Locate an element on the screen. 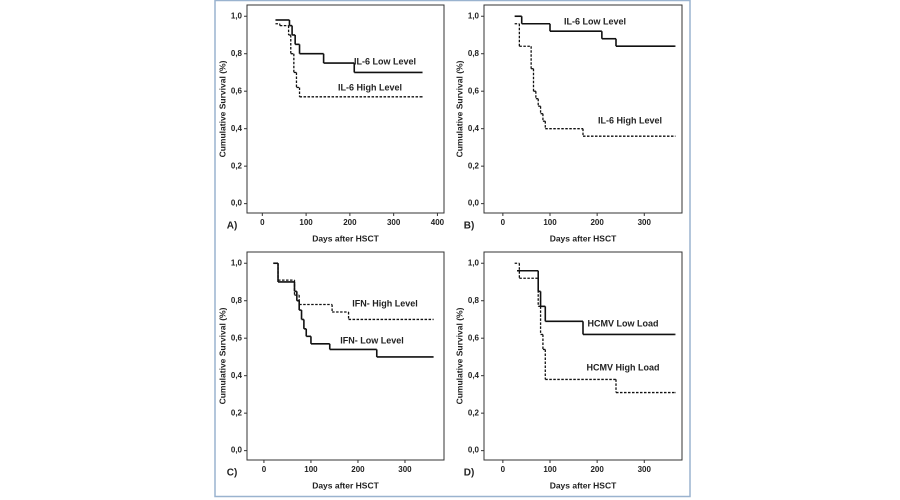 The width and height of the screenshot is (900, 500). panel-label: B) is located at coordinates (469, 226).